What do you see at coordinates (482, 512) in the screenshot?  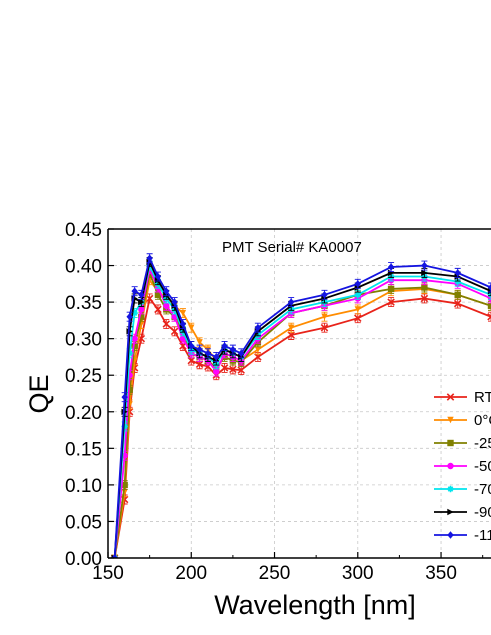 I see `legend-label: -90°C` at bounding box center [482, 512].